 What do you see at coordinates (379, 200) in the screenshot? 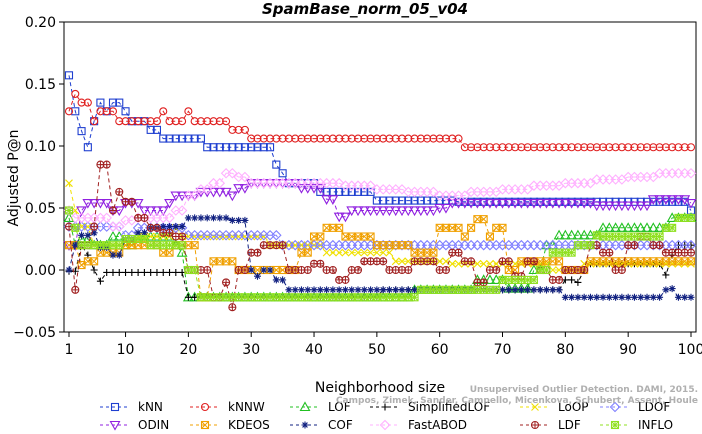
I see `series-line` at bounding box center [379, 200].